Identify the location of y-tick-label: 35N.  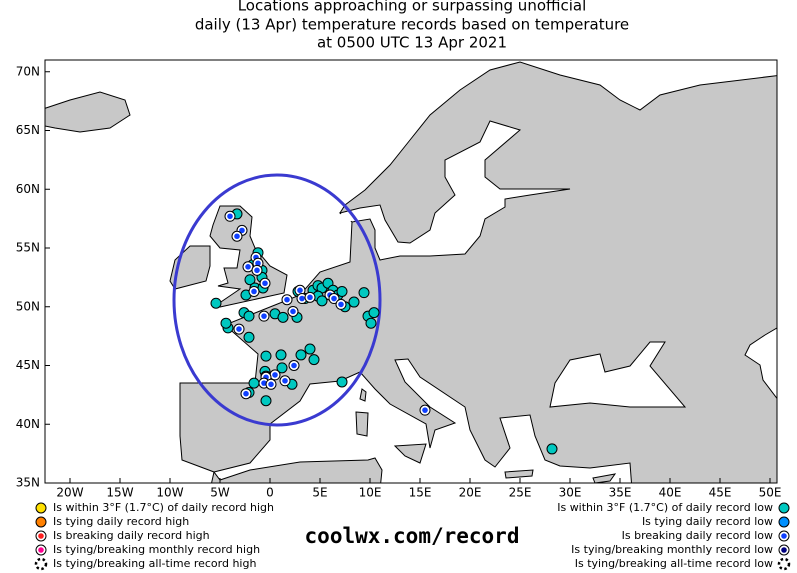
(28, 483).